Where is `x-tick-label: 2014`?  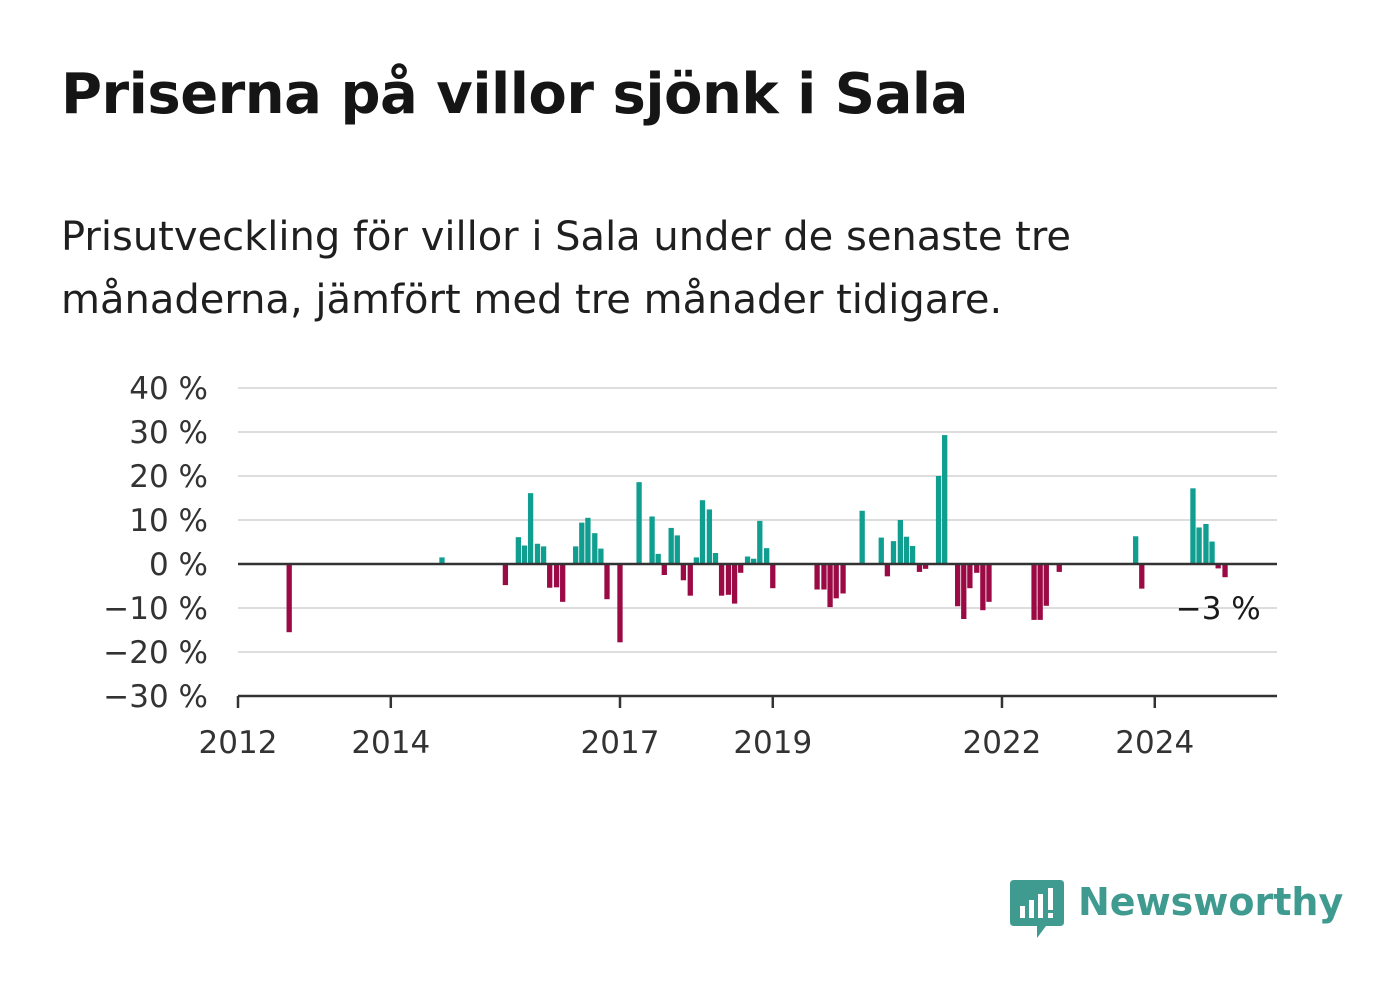 x-tick-label: 2014 is located at coordinates (390, 743).